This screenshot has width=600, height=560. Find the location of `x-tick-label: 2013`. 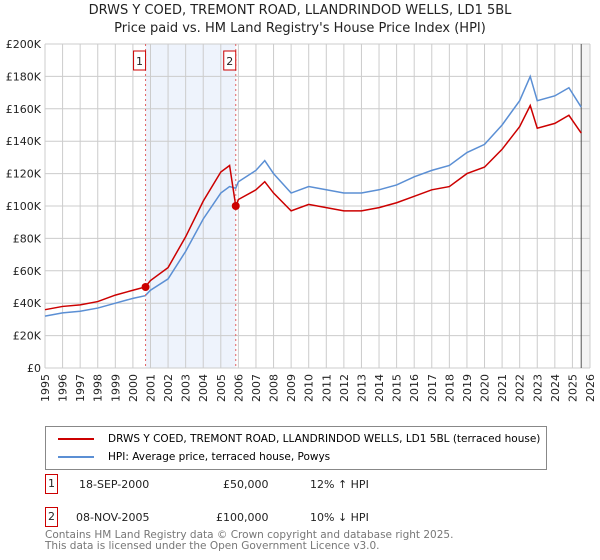

x-tick-label: 2013 is located at coordinates (361, 388).